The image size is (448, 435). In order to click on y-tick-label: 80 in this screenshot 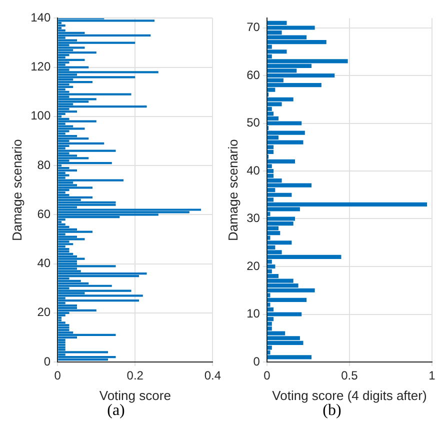, I will do `click(44, 165)`.